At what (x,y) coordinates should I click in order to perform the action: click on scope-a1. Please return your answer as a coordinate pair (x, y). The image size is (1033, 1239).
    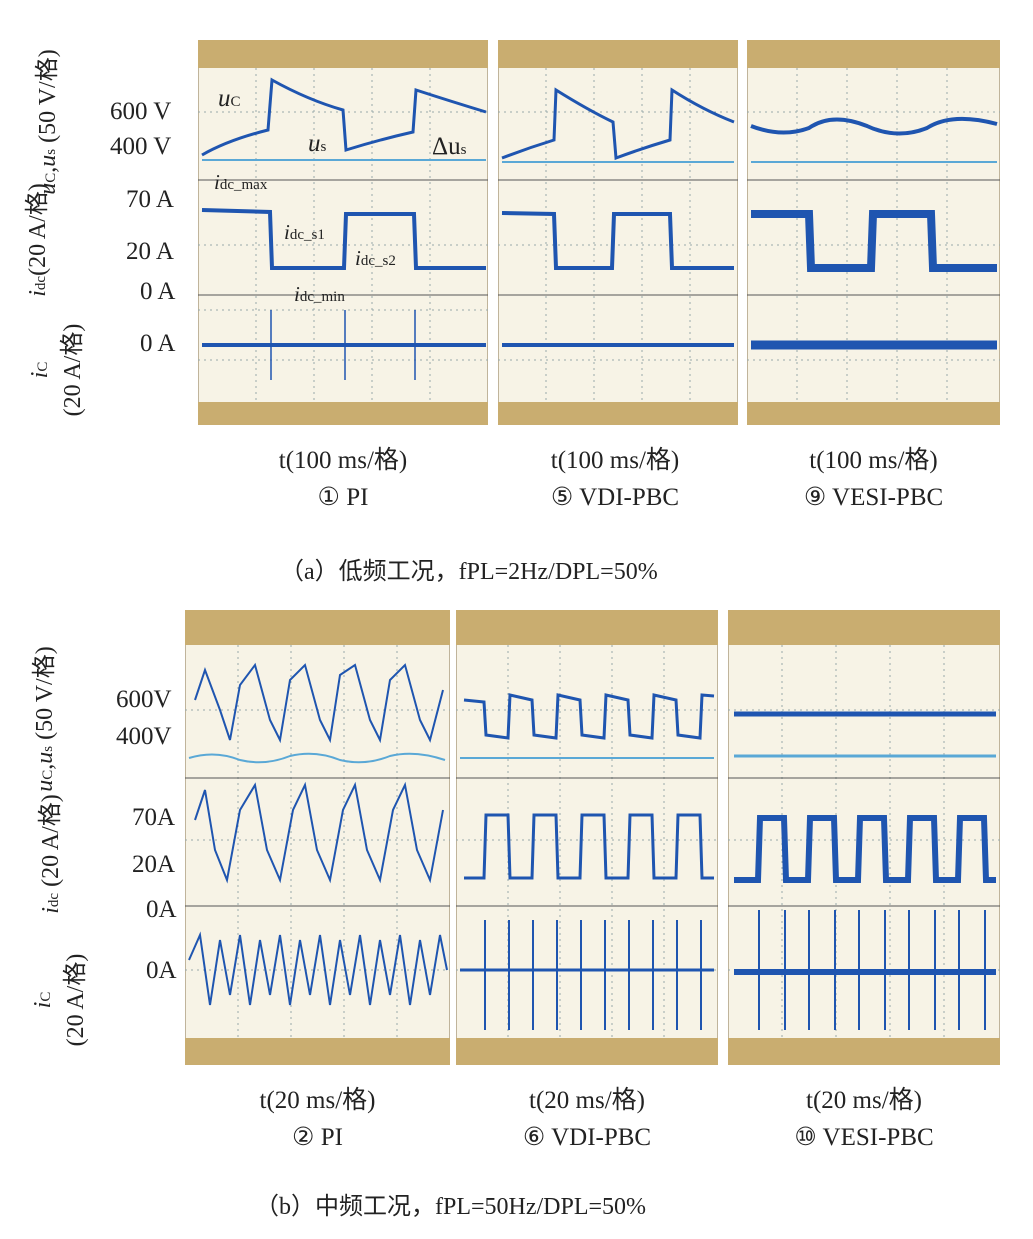
    Looking at the image, I should click on (343, 232).